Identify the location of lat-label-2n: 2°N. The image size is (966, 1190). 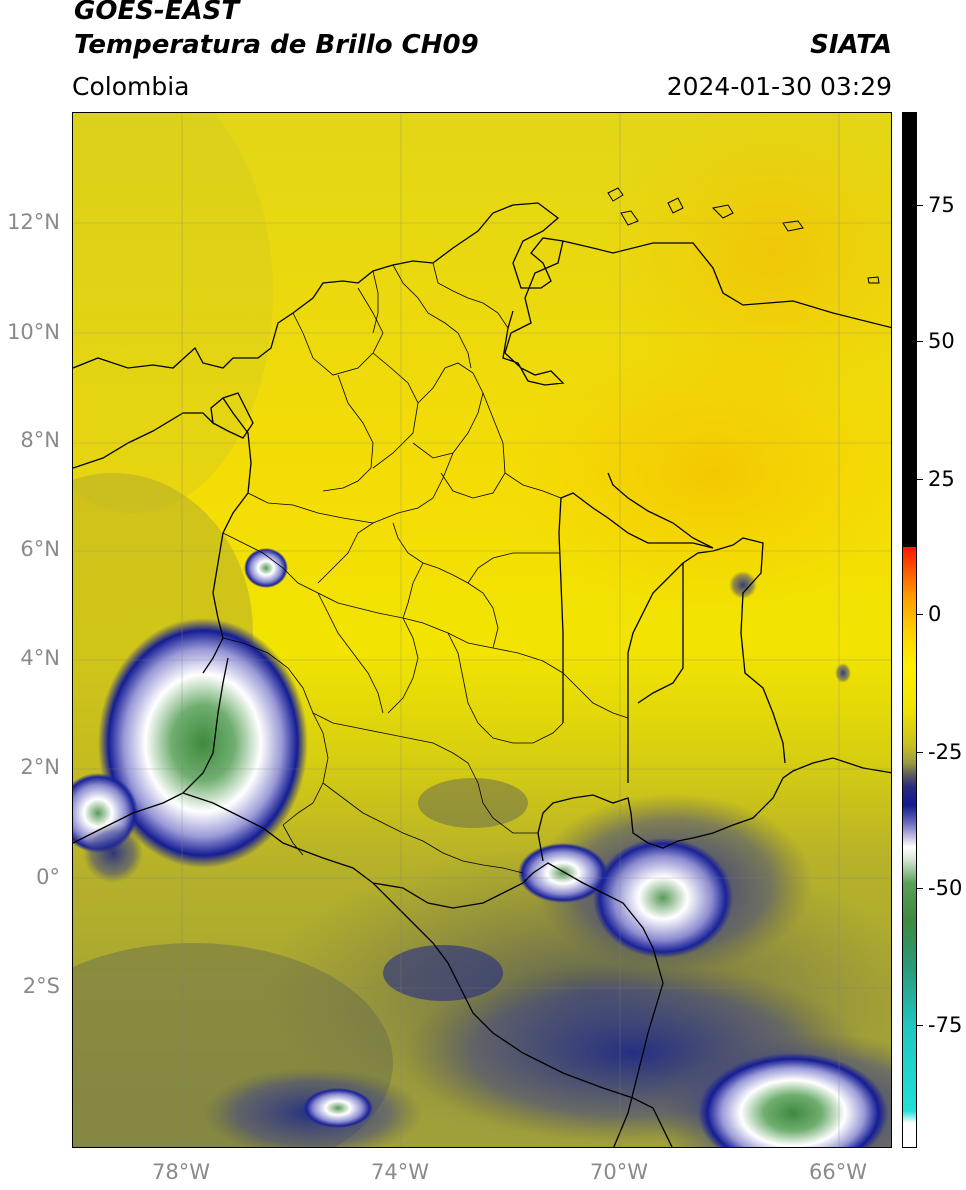
(40, 767).